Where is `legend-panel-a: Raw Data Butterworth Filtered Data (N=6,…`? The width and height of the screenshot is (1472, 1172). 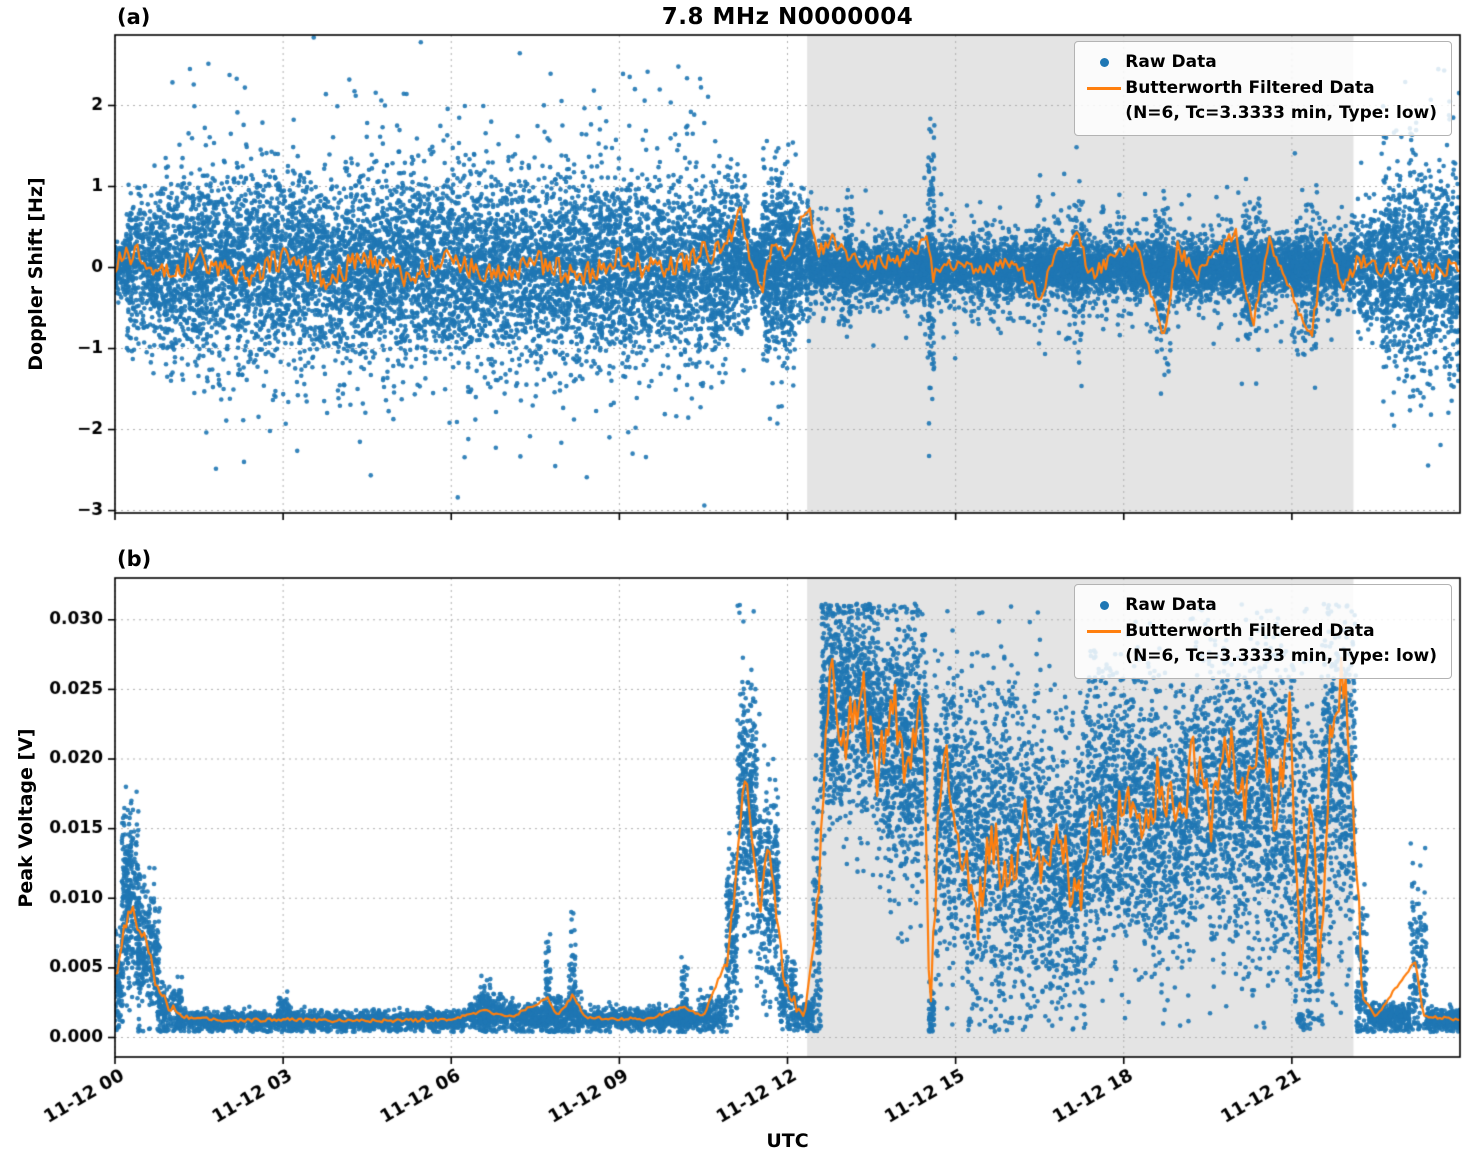 legend-panel-a: Raw Data Butterworth Filtered Data (N=6,… is located at coordinates (1263, 88).